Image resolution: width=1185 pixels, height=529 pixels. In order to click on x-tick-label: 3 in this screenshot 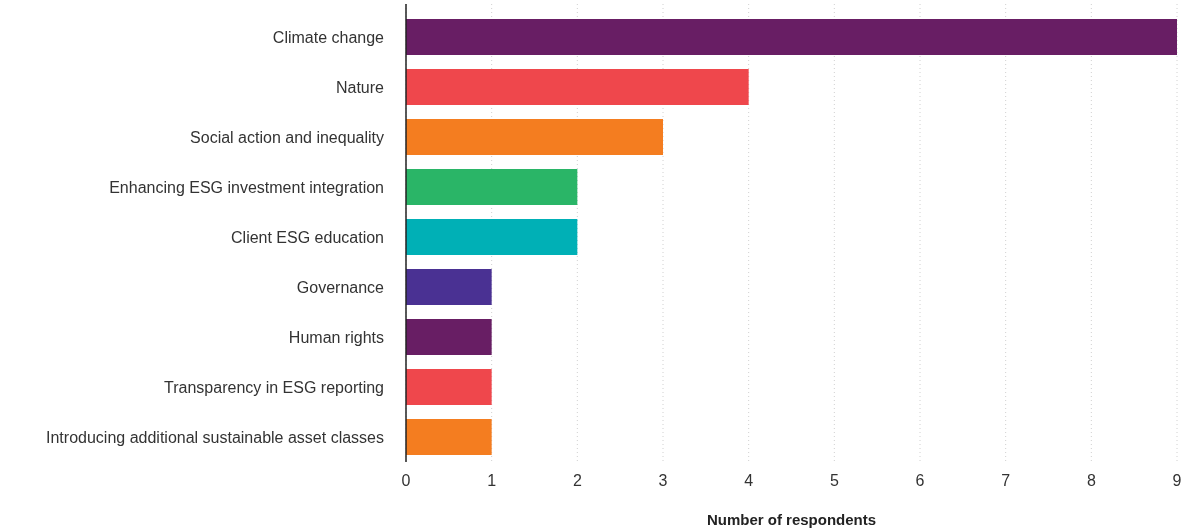, I will do `click(663, 480)`.